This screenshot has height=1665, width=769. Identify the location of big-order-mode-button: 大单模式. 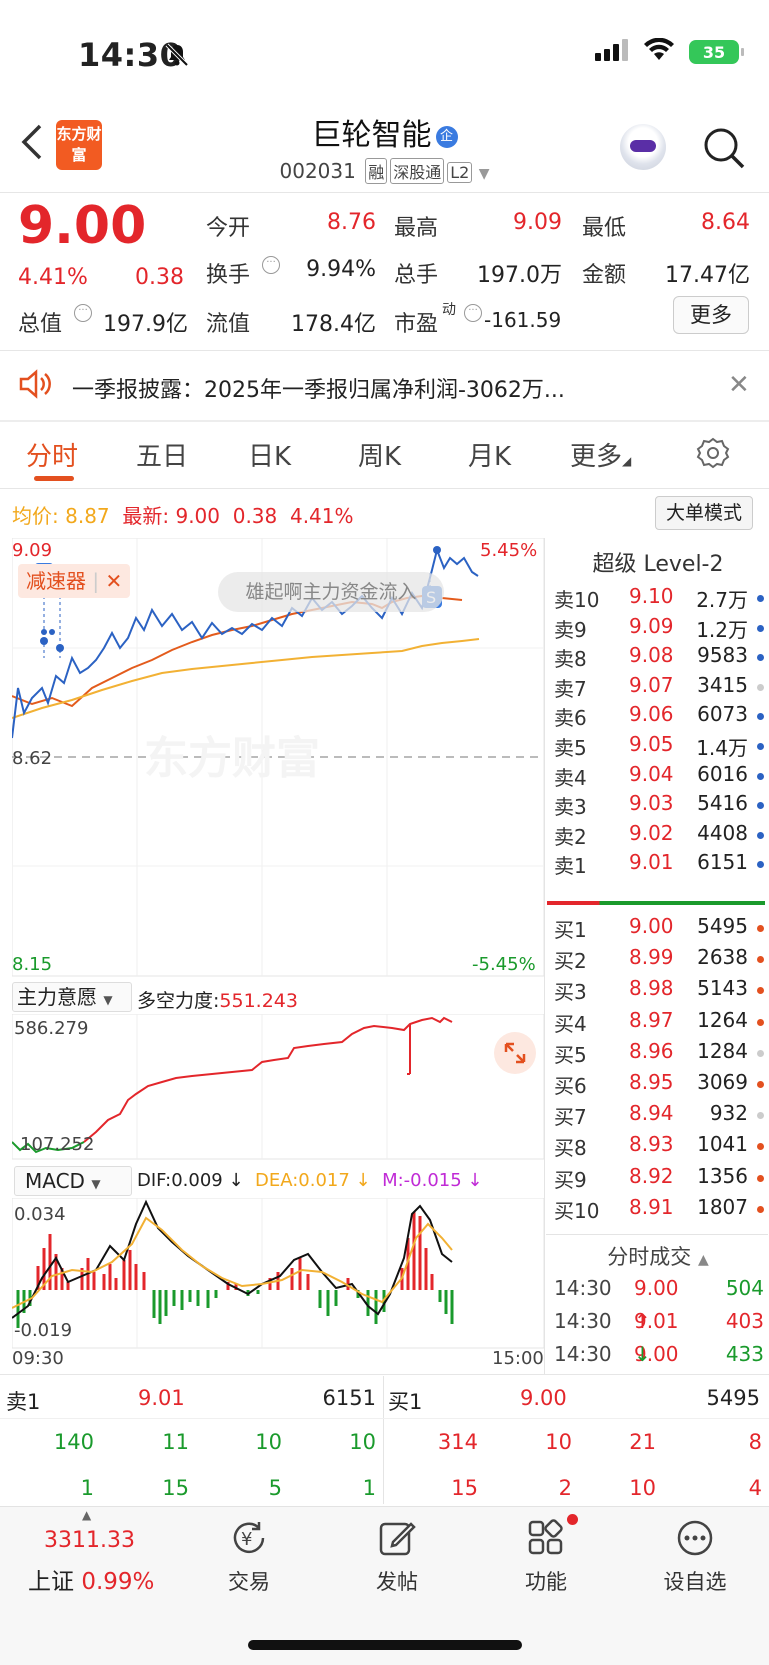
(704, 513).